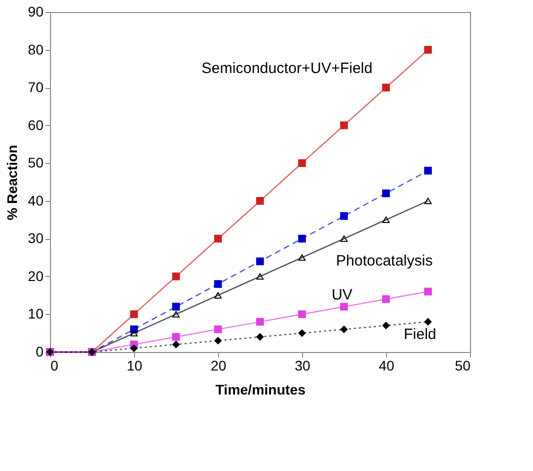 The height and width of the screenshot is (471, 533). I want to click on x-tick-label: 40, so click(386, 366).